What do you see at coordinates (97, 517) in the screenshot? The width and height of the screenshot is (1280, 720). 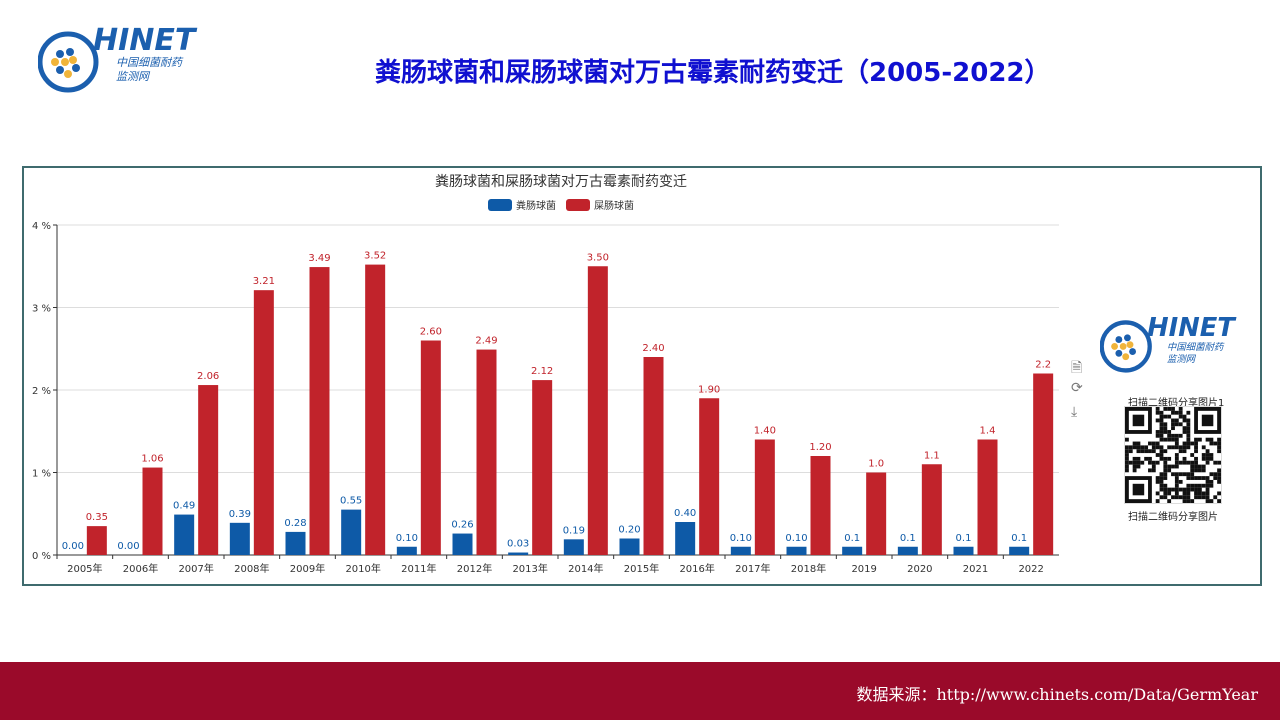 I see `data-label: 0.35` at bounding box center [97, 517].